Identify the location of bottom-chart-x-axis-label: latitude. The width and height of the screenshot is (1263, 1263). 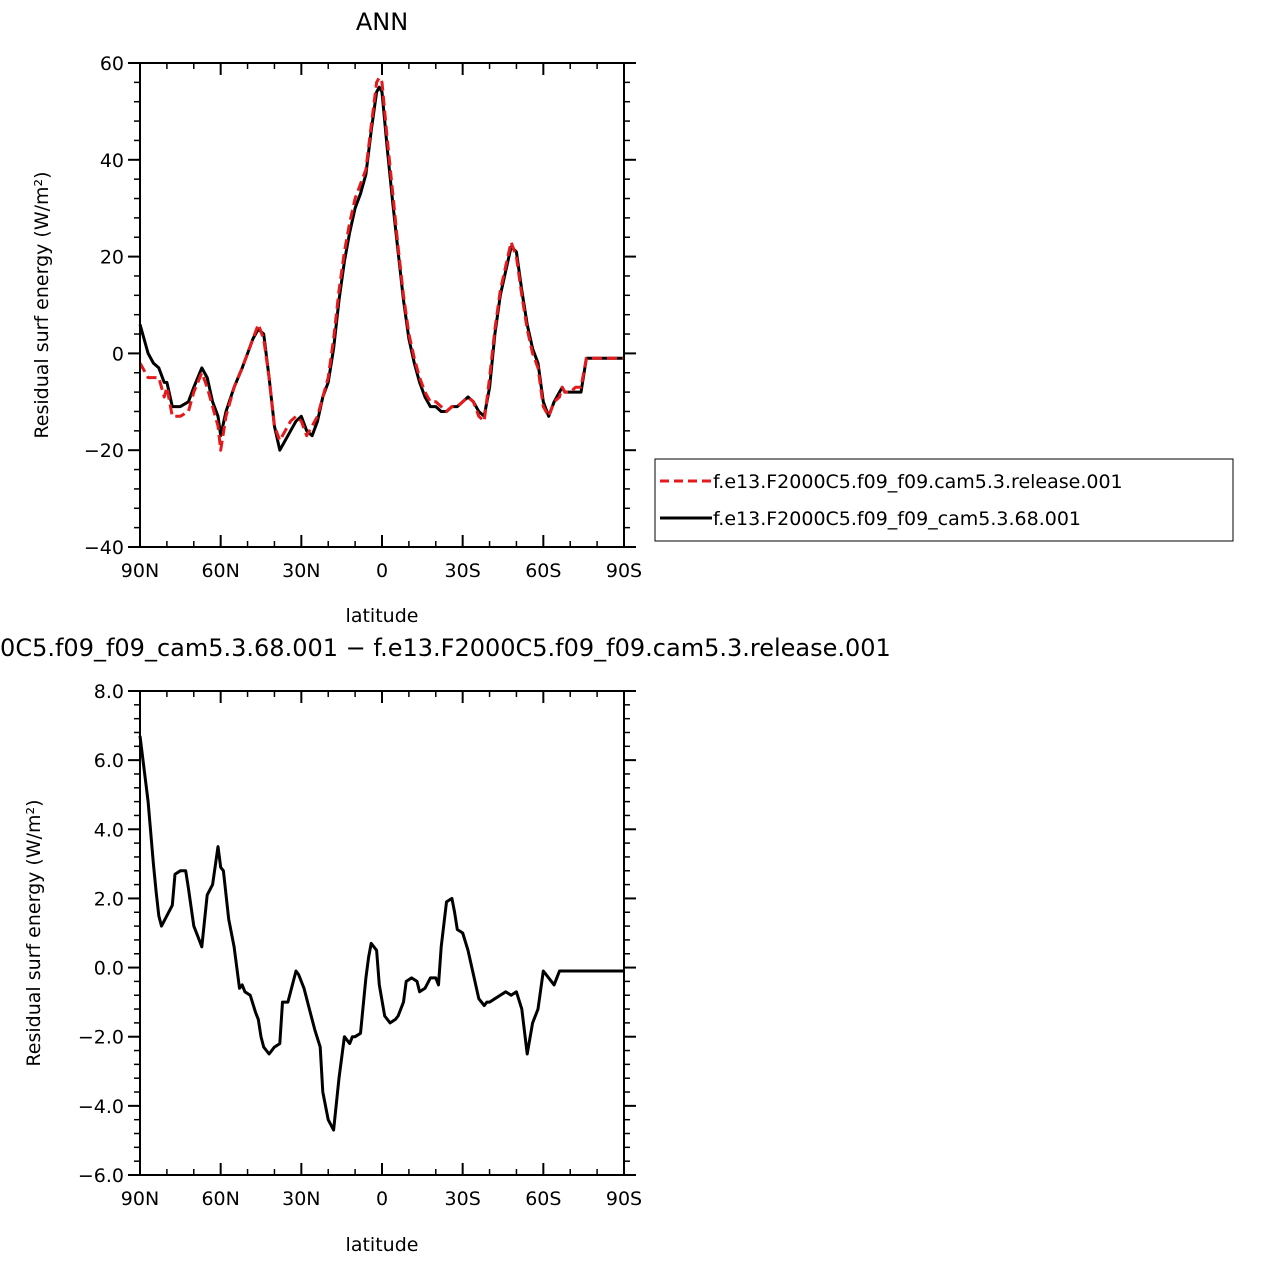
(382, 1245).